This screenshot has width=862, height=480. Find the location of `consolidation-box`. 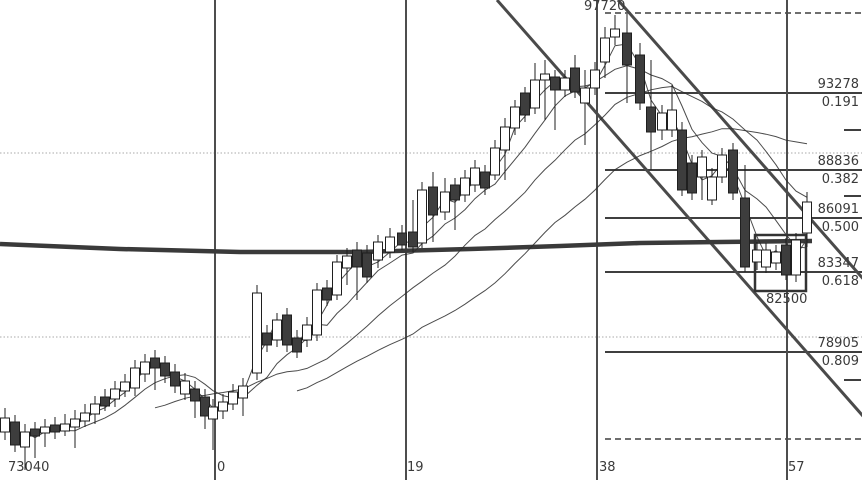

consolidation-box is located at coordinates (780, 263).